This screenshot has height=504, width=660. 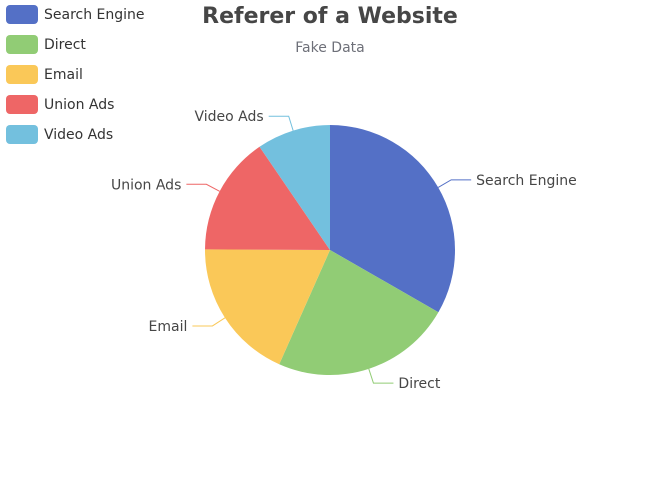 I want to click on legend-label-direct: Direct, so click(x=65, y=45).